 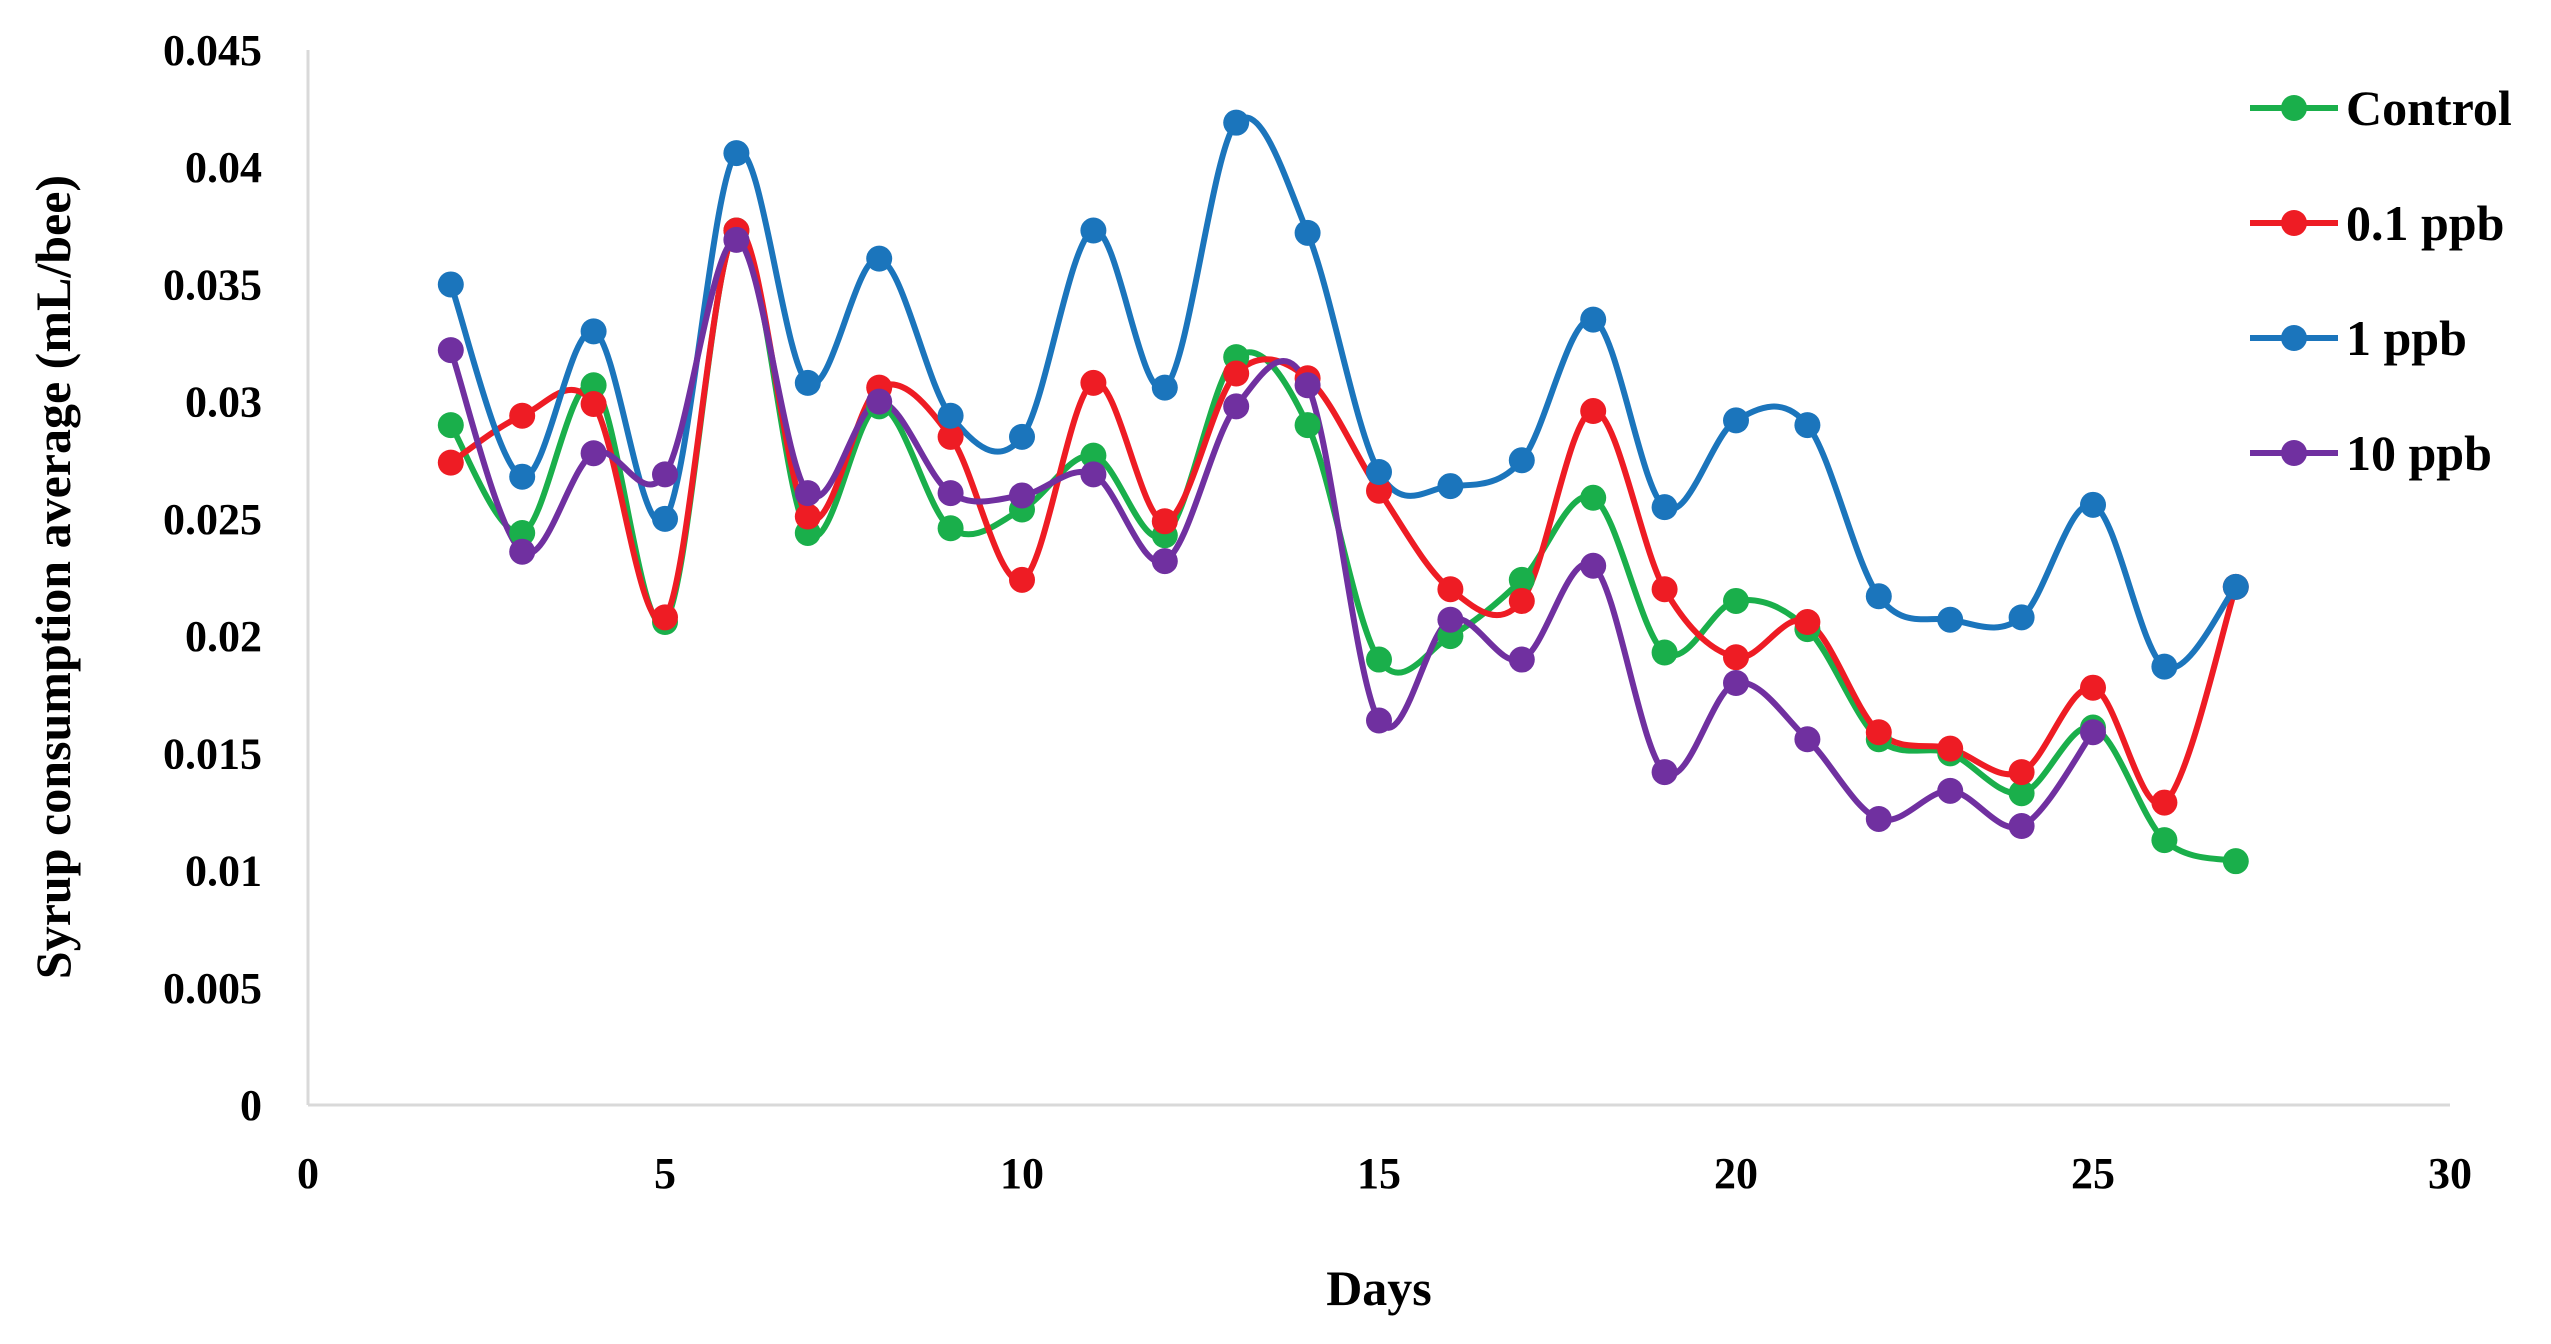 I want to click on y-tick-label: 0.015, so click(x=212, y=753).